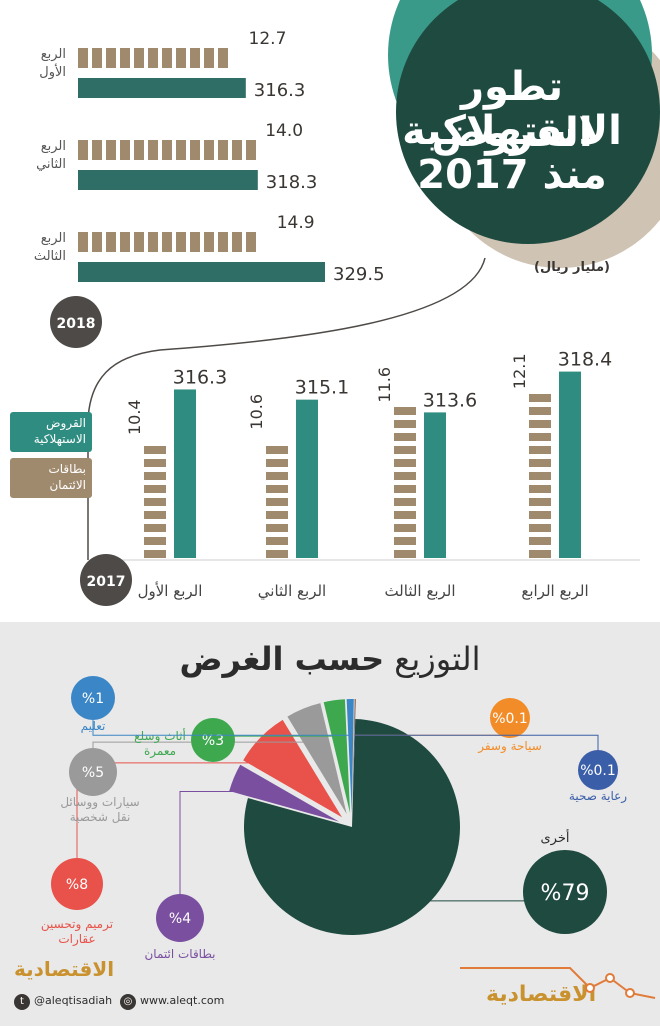 This screenshot has width=660, height=1026. What do you see at coordinates (555, 837) in the screenshot?
I see `pie-category-label: أخرى` at bounding box center [555, 837].